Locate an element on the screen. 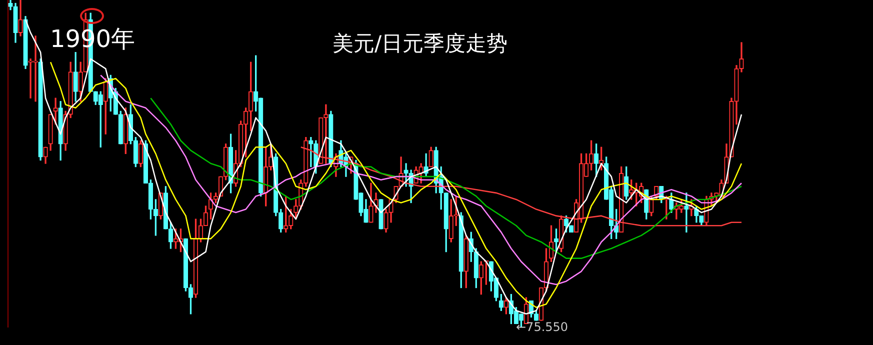 The image size is (873, 345). annotation: ←75.550 is located at coordinates (542, 327).